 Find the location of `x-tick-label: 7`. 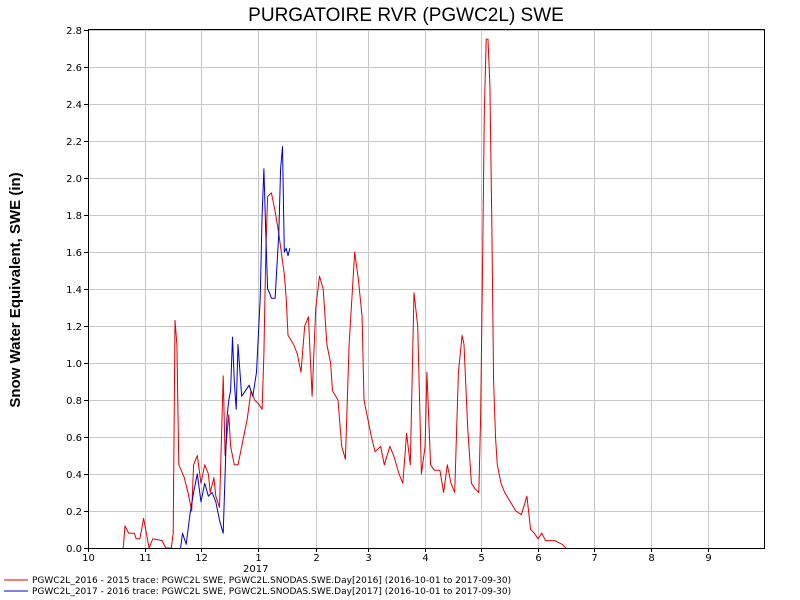

x-tick-label: 7 is located at coordinates (594, 558).